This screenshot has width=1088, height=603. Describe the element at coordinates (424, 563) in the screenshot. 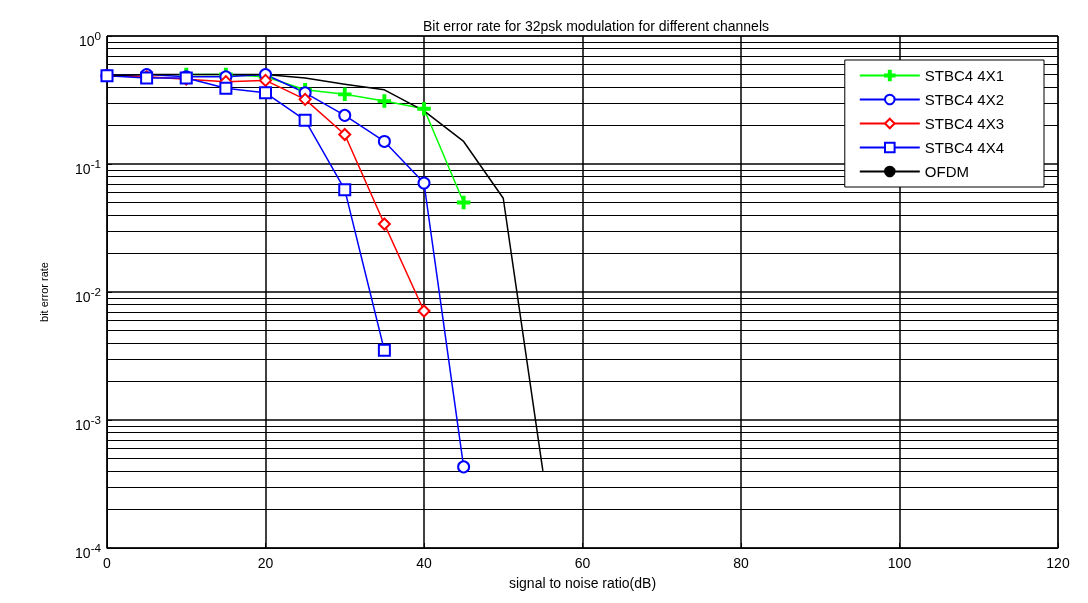

I see `x-tick-label: 40` at that location.